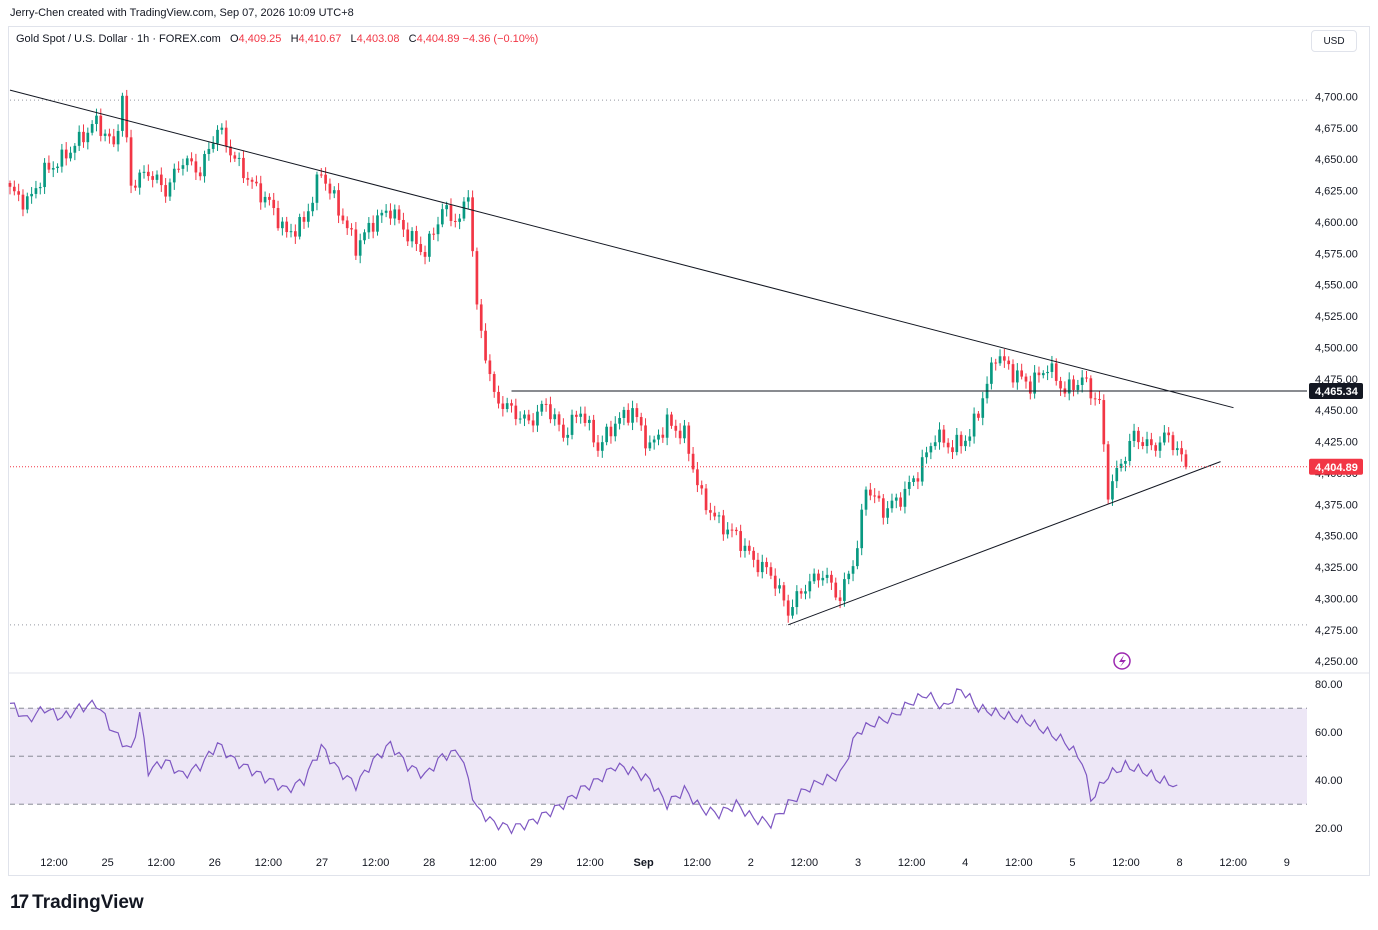 The image size is (1378, 930). I want to click on tradingview-logo-icon: 17, so click(19, 902).